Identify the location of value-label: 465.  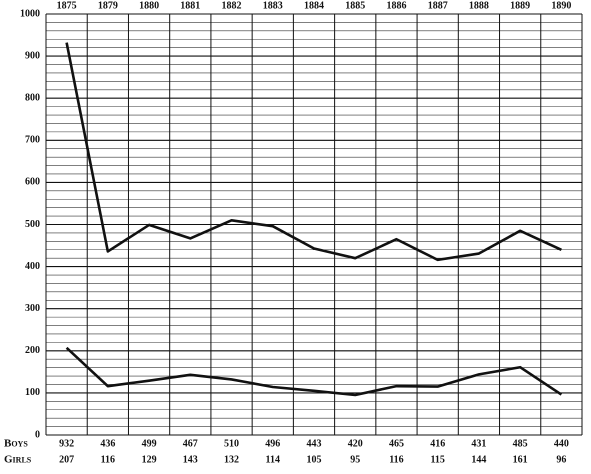
(396, 443).